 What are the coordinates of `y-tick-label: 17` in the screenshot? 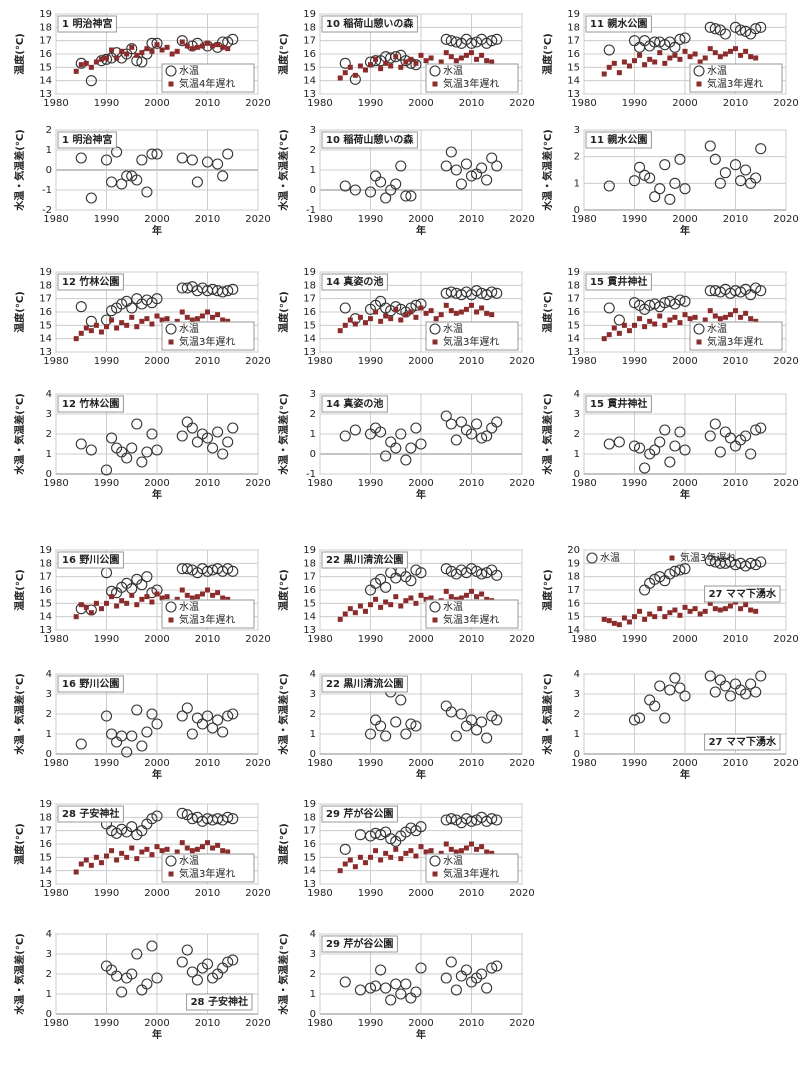 It's located at (45, 299).